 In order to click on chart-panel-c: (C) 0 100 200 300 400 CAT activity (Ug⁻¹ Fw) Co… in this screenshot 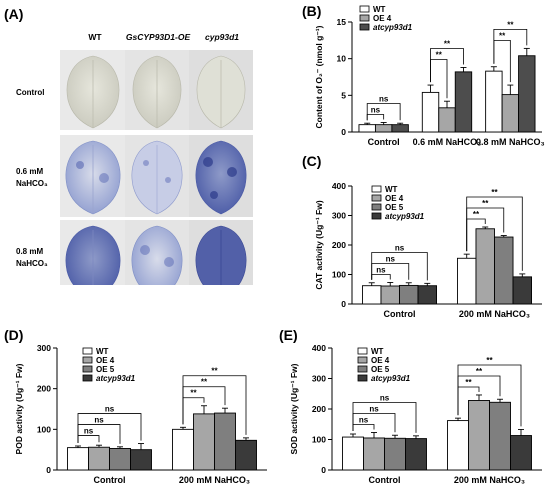, I will do `click(422, 236)`.